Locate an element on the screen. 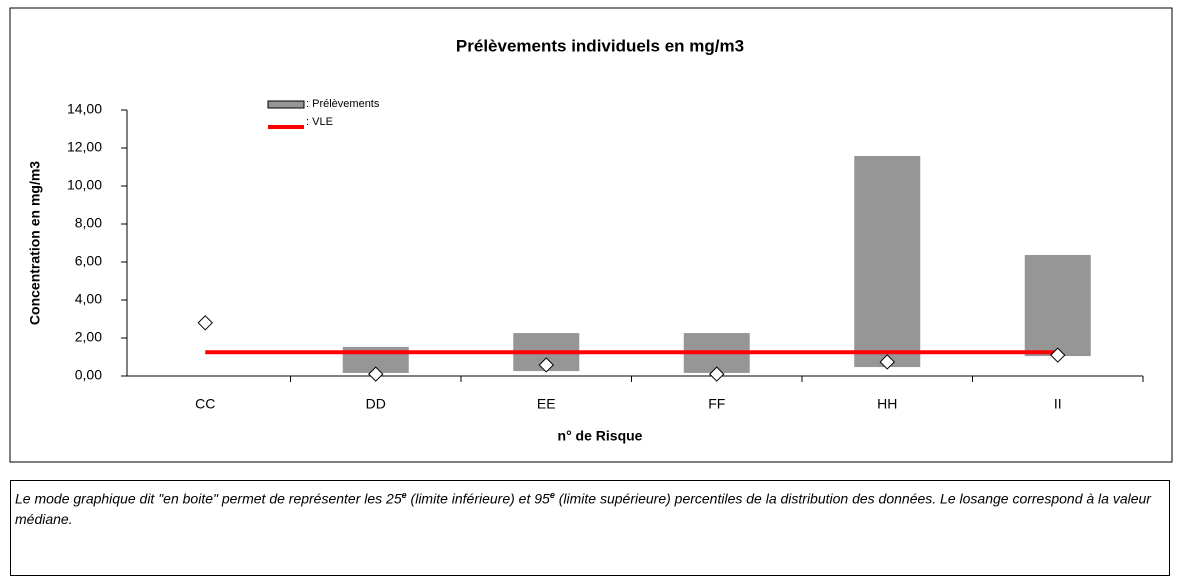  y-tick-label: 4,00 is located at coordinates (88, 299).